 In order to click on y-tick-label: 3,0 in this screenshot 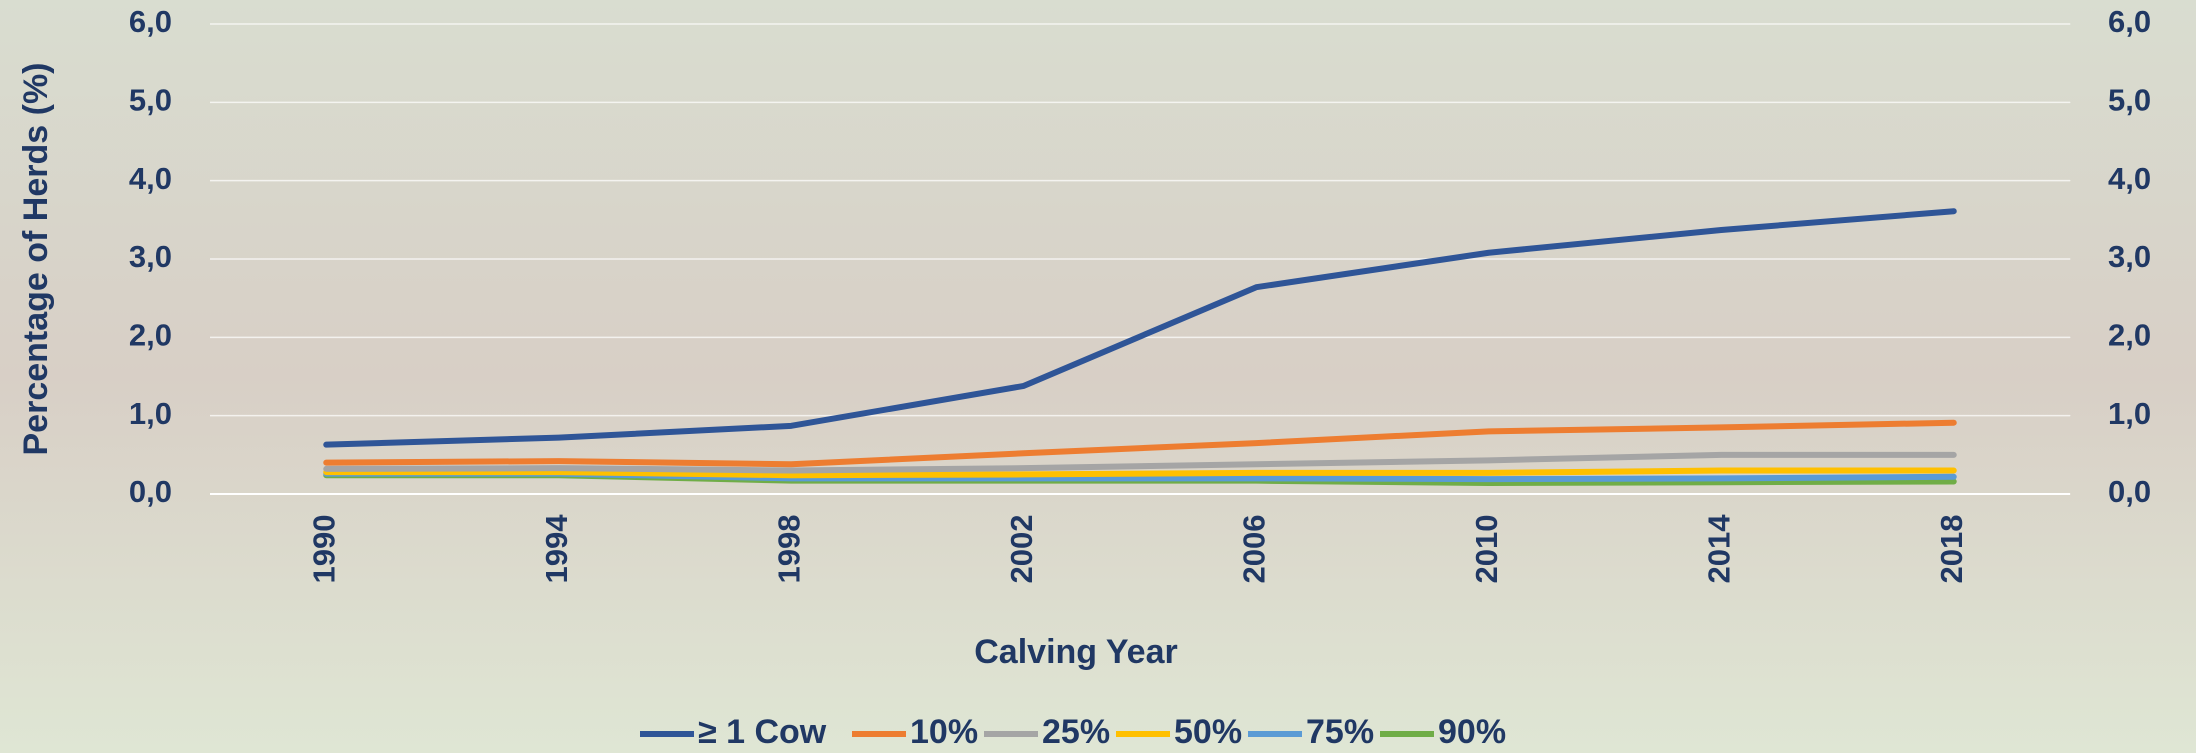, I will do `click(150, 256)`.